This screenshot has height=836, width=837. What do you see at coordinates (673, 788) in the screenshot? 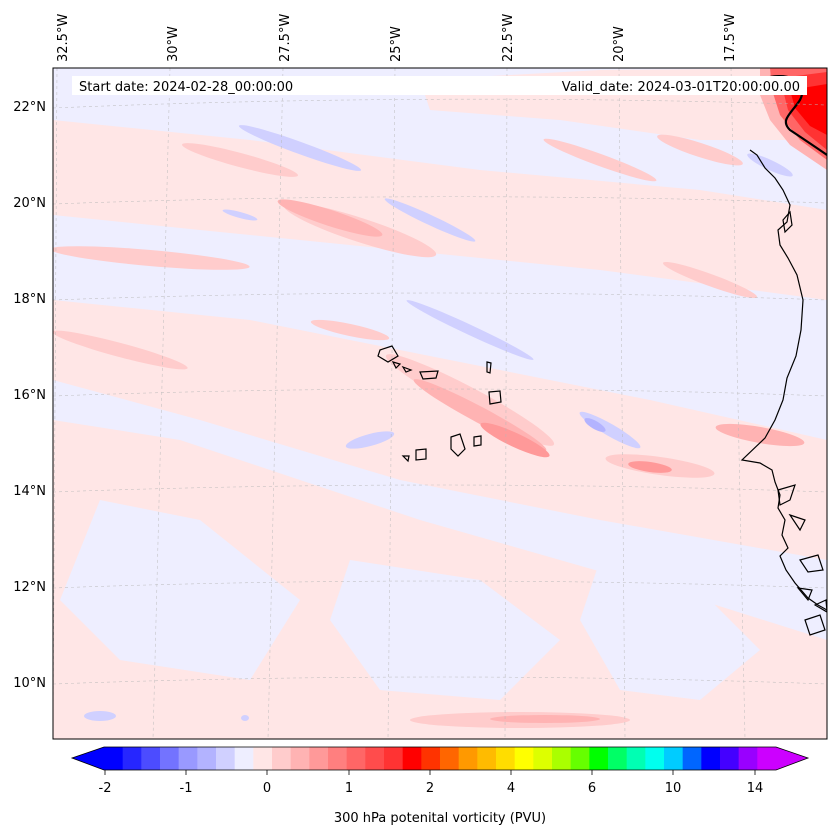
I see `colorbar-tick-label: 10` at bounding box center [673, 788].